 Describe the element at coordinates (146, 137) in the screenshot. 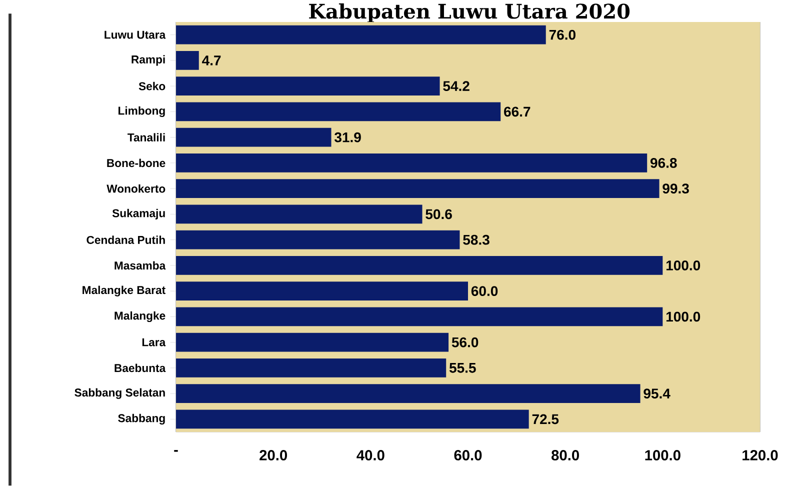

I see `y-tick-label: Tanalili` at that location.